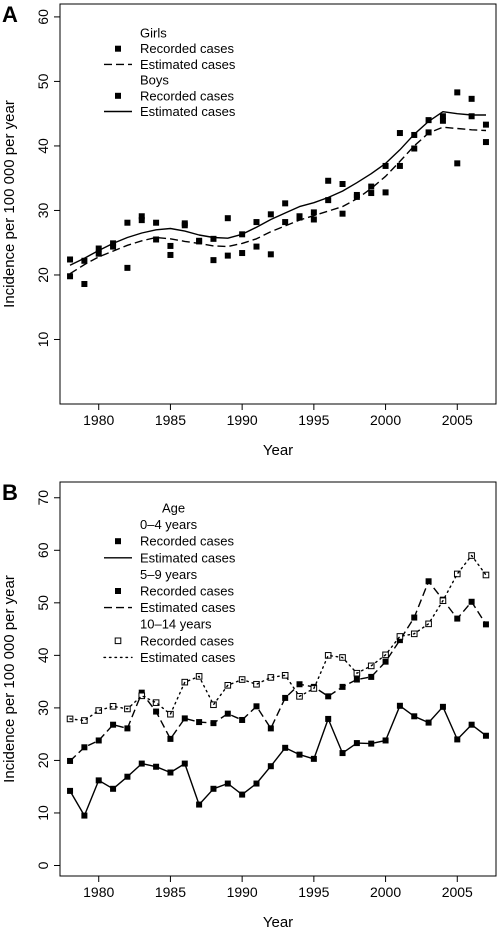  I want to click on x-axis-label-a: Year, so click(278, 450).